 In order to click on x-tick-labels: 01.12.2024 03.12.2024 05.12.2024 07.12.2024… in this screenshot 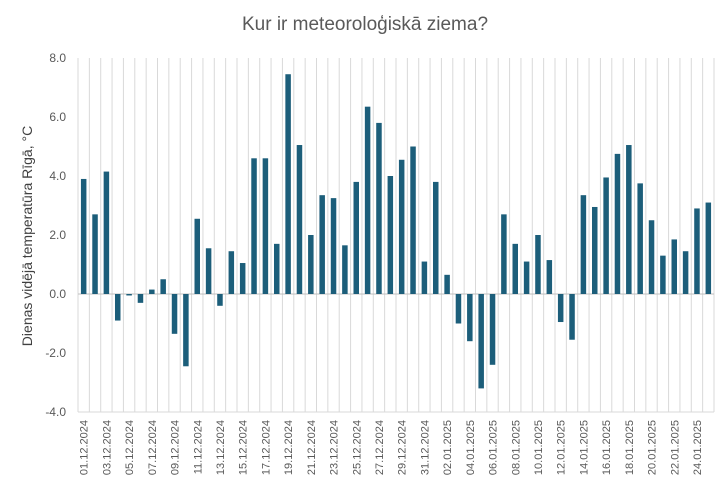, I will do `click(391, 447)`.